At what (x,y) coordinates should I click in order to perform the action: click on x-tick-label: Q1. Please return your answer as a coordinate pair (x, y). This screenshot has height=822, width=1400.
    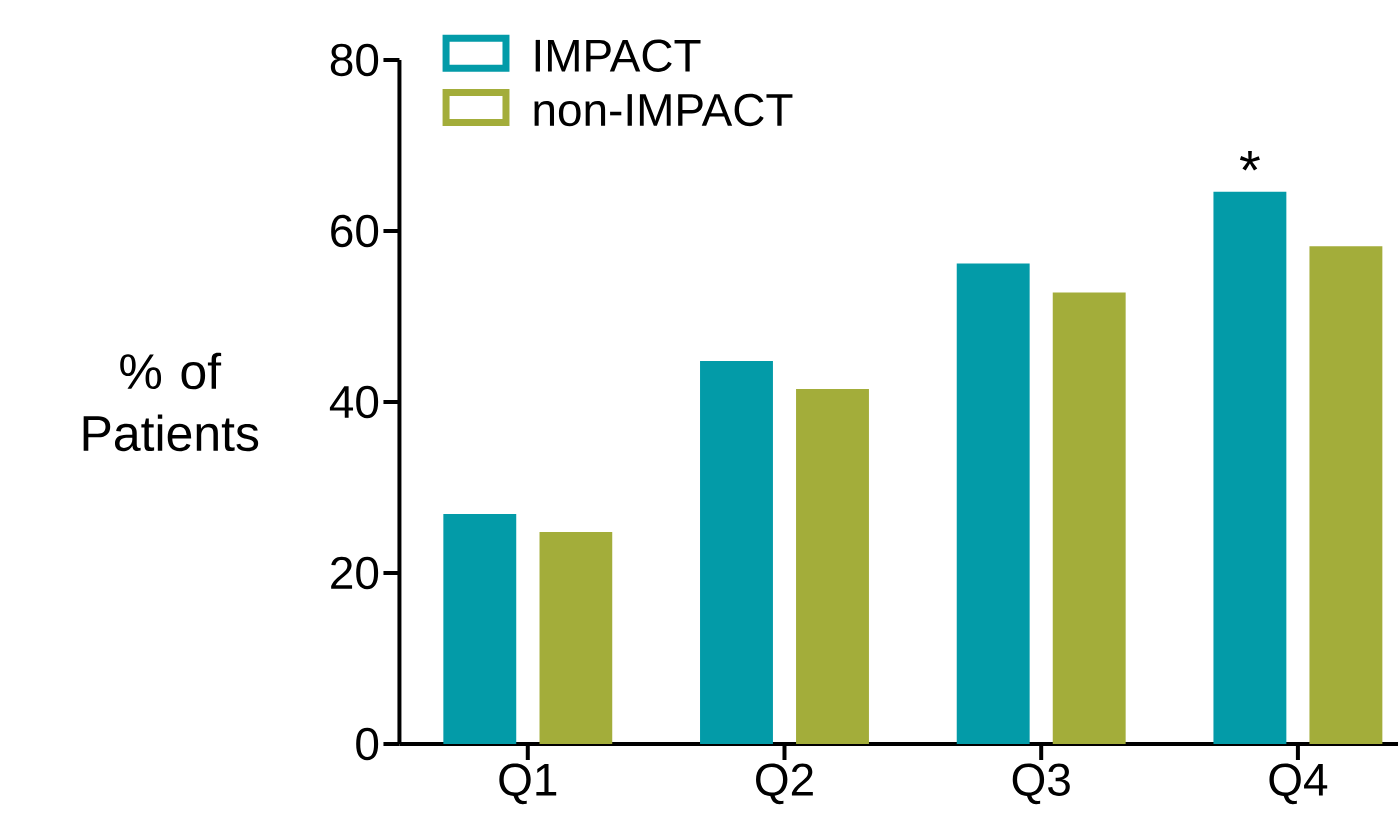
    Looking at the image, I should click on (528, 784).